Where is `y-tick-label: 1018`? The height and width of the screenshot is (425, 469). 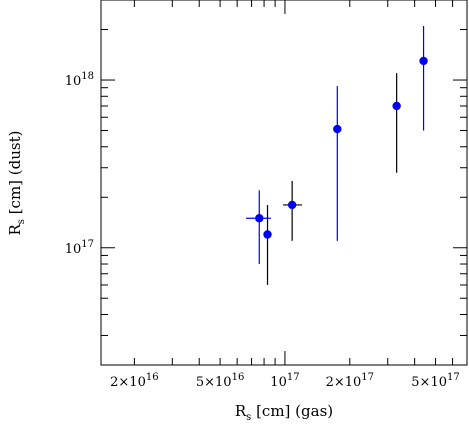
y-tick-label: 1018 is located at coordinates (79, 80).